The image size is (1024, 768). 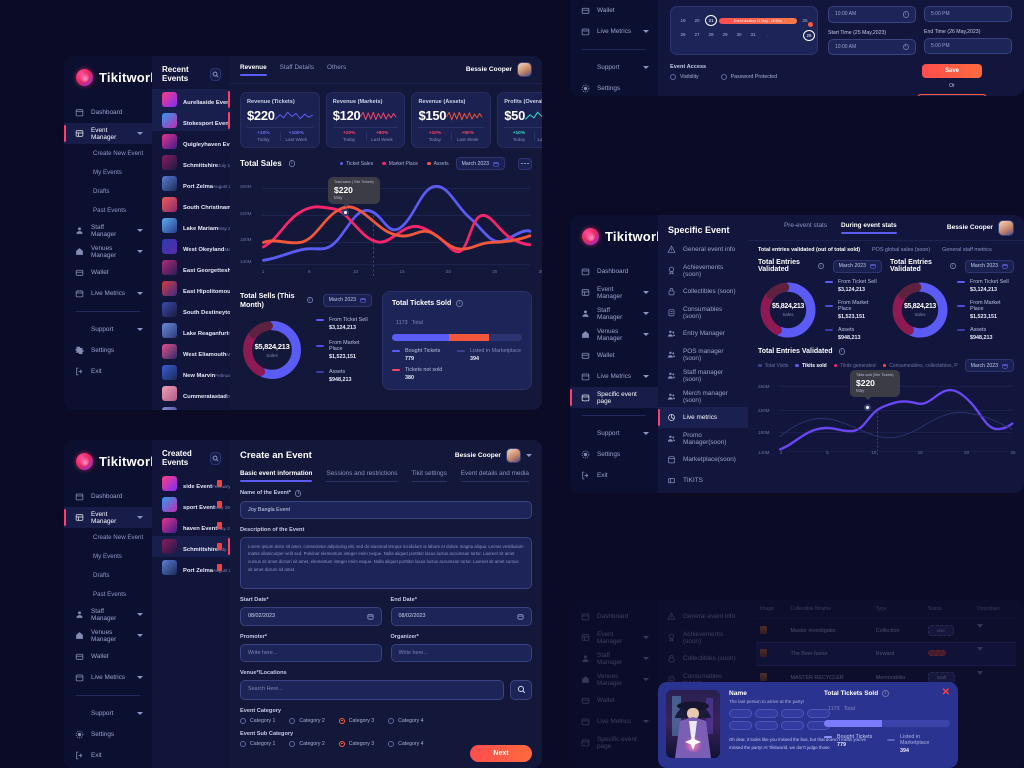 What do you see at coordinates (711, 34) in the screenshot?
I see `calendar-day: 28` at bounding box center [711, 34].